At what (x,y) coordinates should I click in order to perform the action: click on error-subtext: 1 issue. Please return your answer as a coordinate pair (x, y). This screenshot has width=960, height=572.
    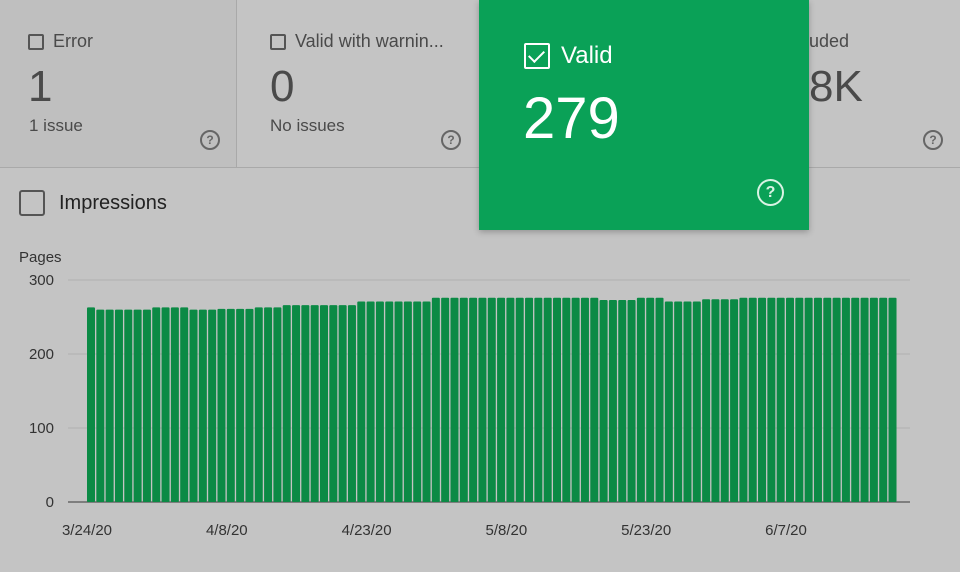
    Looking at the image, I should click on (56, 125).